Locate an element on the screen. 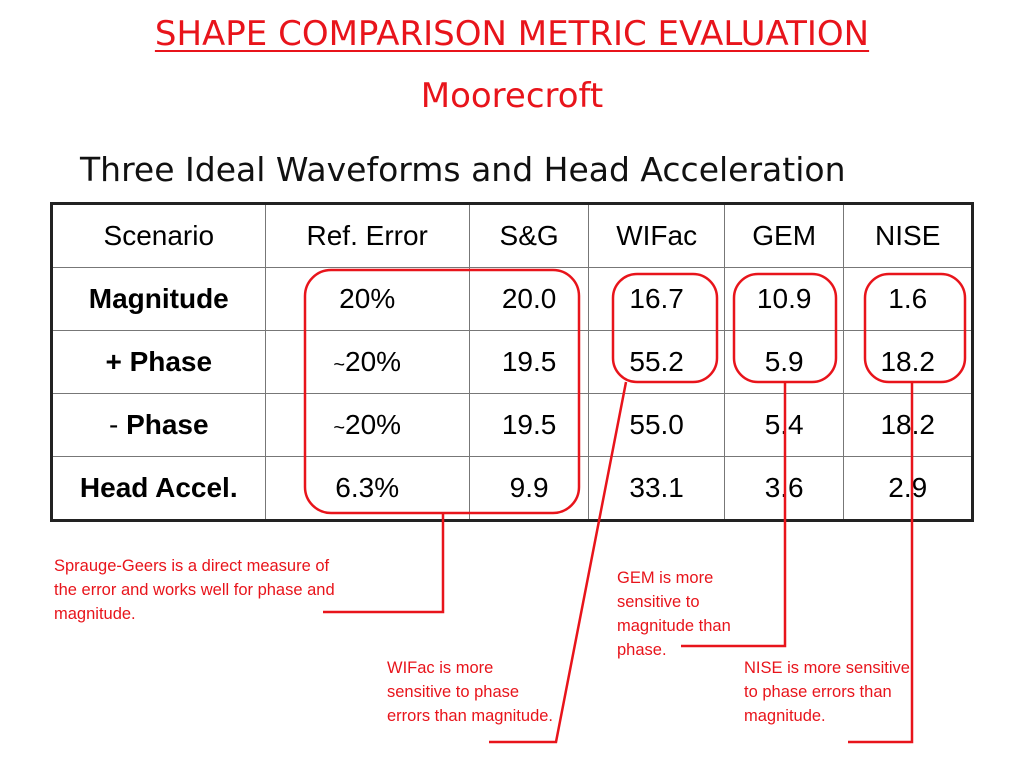 The image size is (1024, 768). cell-scenario: - Phase is located at coordinates (158, 425).